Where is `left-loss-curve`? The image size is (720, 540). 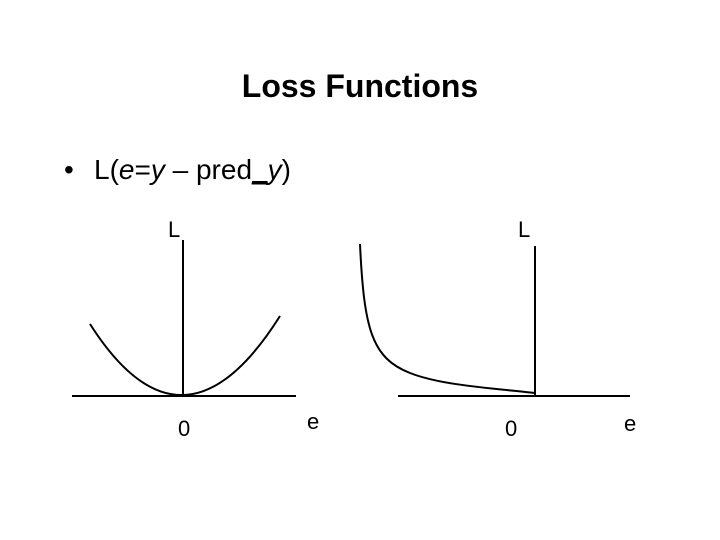 left-loss-curve is located at coordinates (185, 355).